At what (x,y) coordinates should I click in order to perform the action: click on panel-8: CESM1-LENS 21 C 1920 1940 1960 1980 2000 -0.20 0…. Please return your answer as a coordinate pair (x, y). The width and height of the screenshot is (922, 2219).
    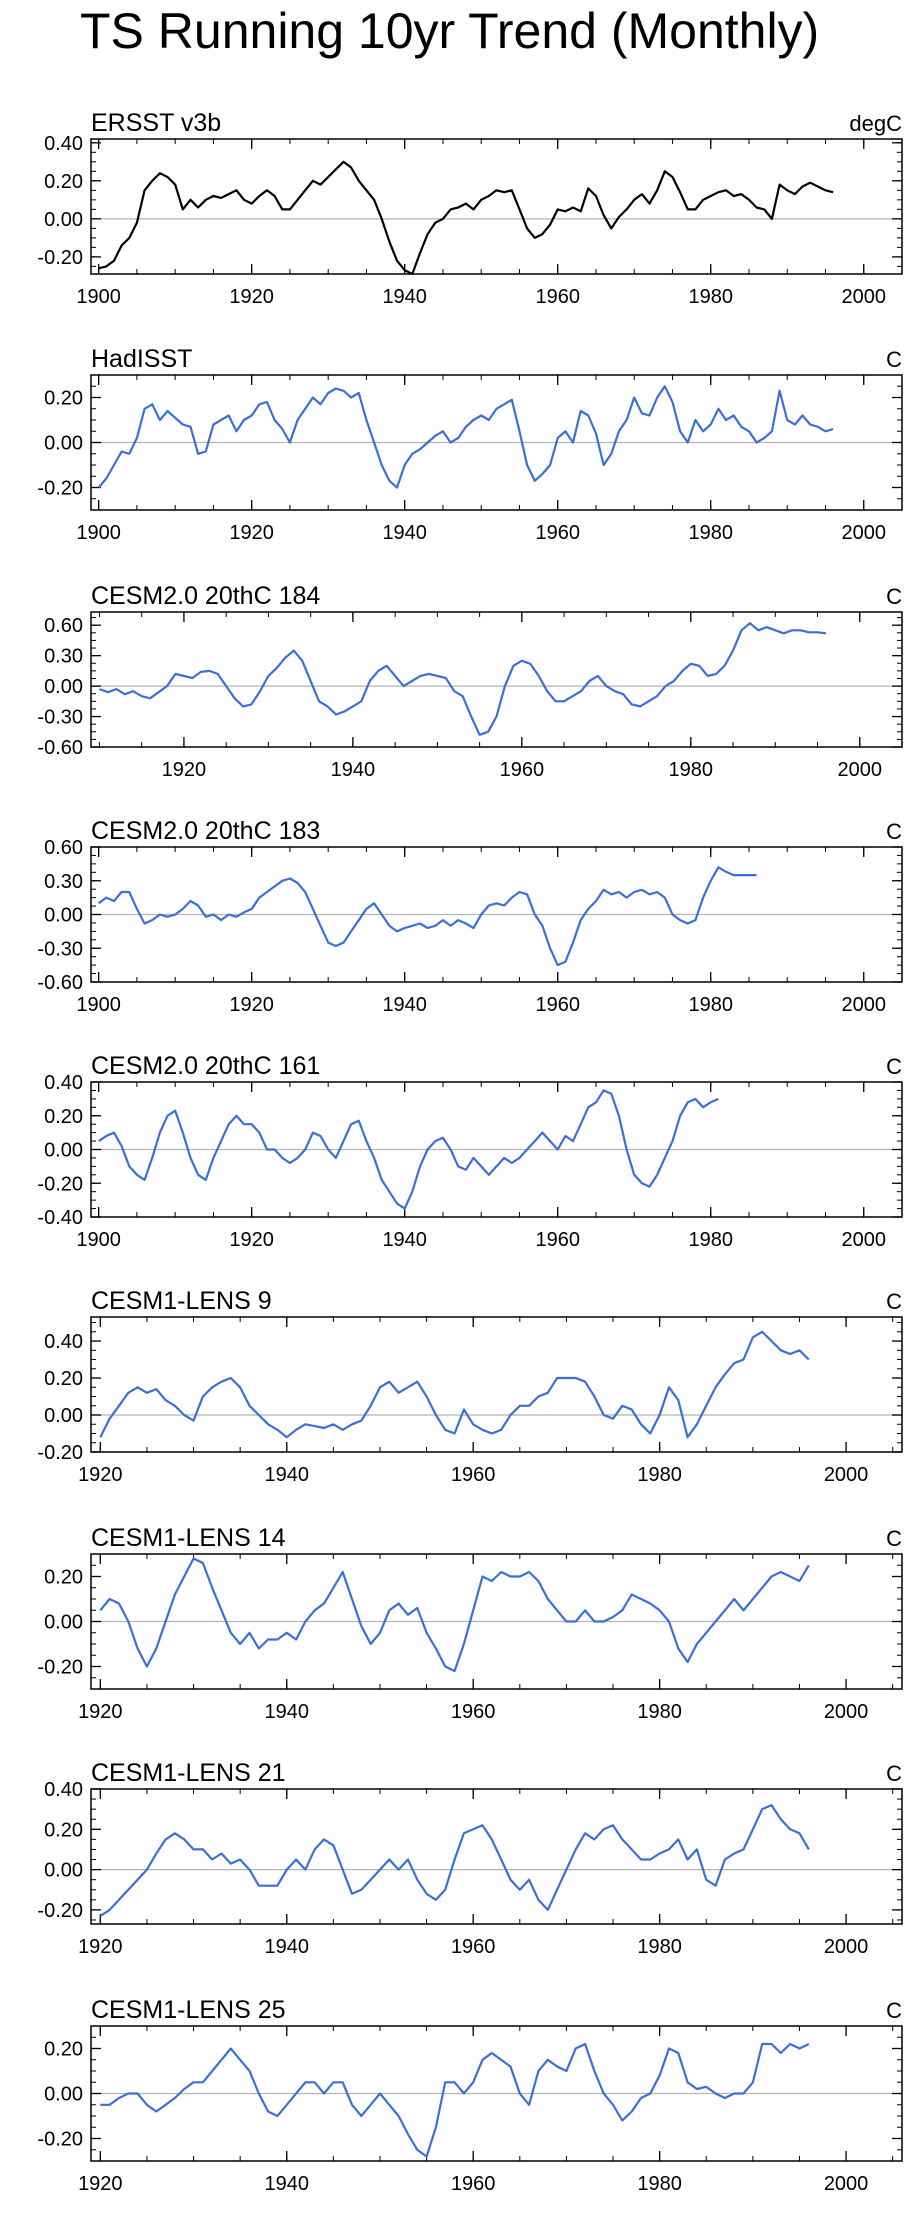
    Looking at the image, I should click on (470, 1858).